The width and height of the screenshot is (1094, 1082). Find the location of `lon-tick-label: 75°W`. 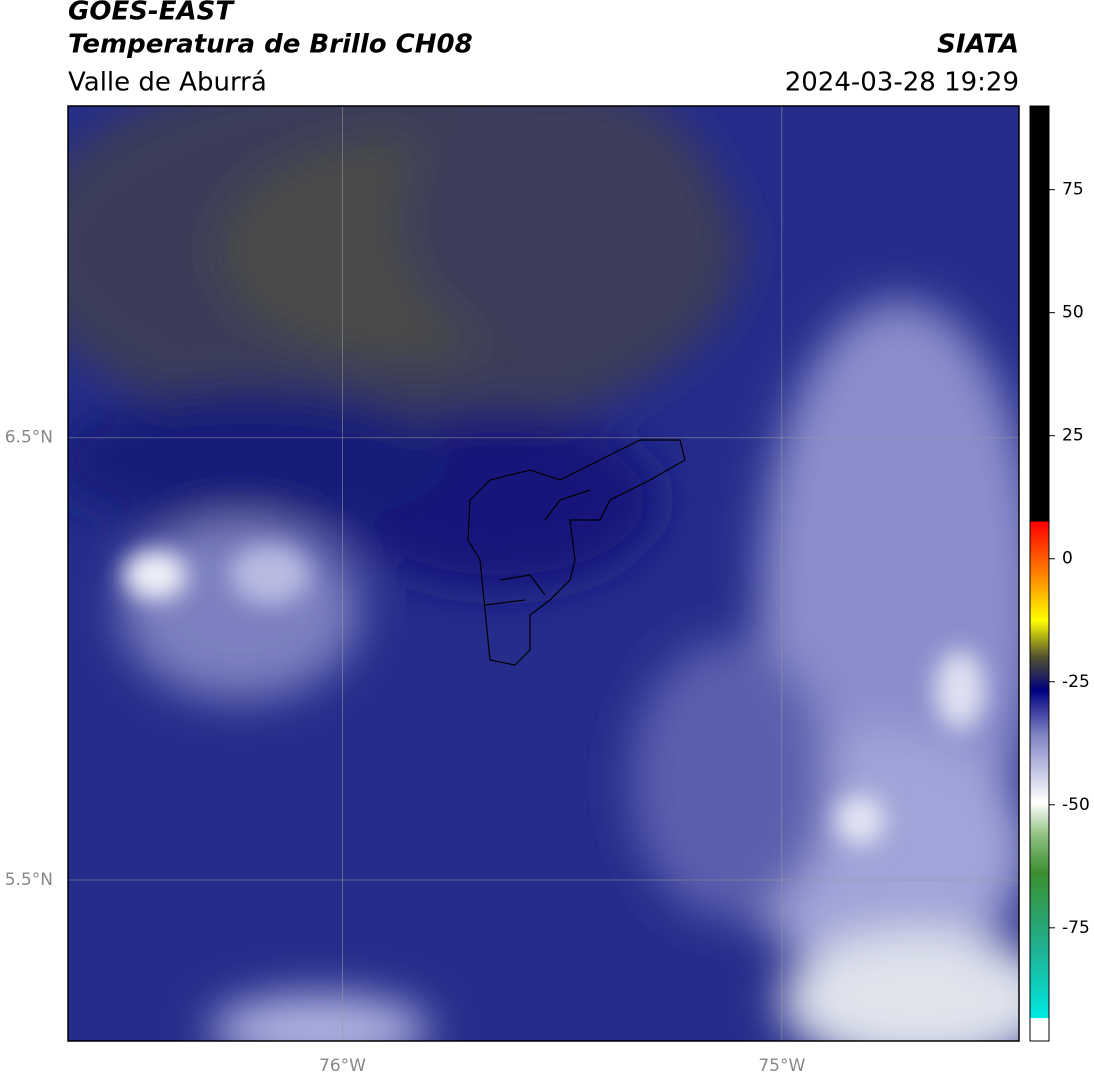

lon-tick-label: 75°W is located at coordinates (781, 1066).